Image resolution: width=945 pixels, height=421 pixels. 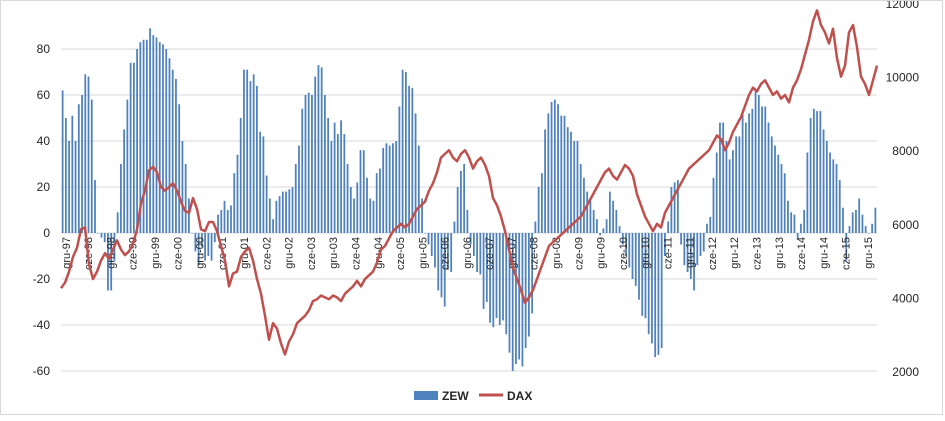 I want to click on x-tick-label: gru-03, so click(x=334, y=253).